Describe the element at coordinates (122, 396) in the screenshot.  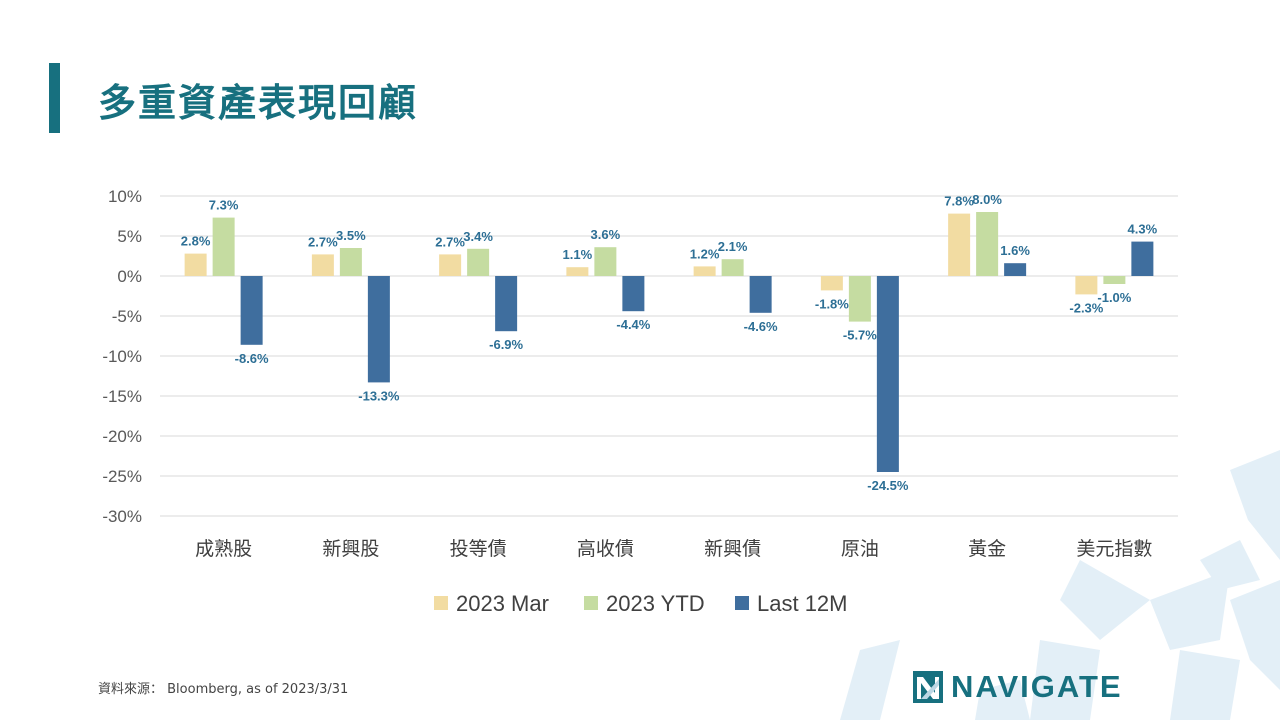
I see `y-tick-label: -15%` at that location.